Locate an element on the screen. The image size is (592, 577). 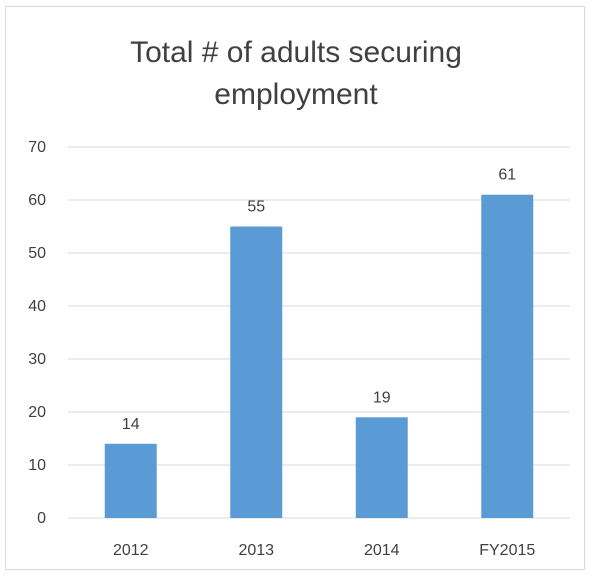
y-tick-label: 30 is located at coordinates (37, 359).